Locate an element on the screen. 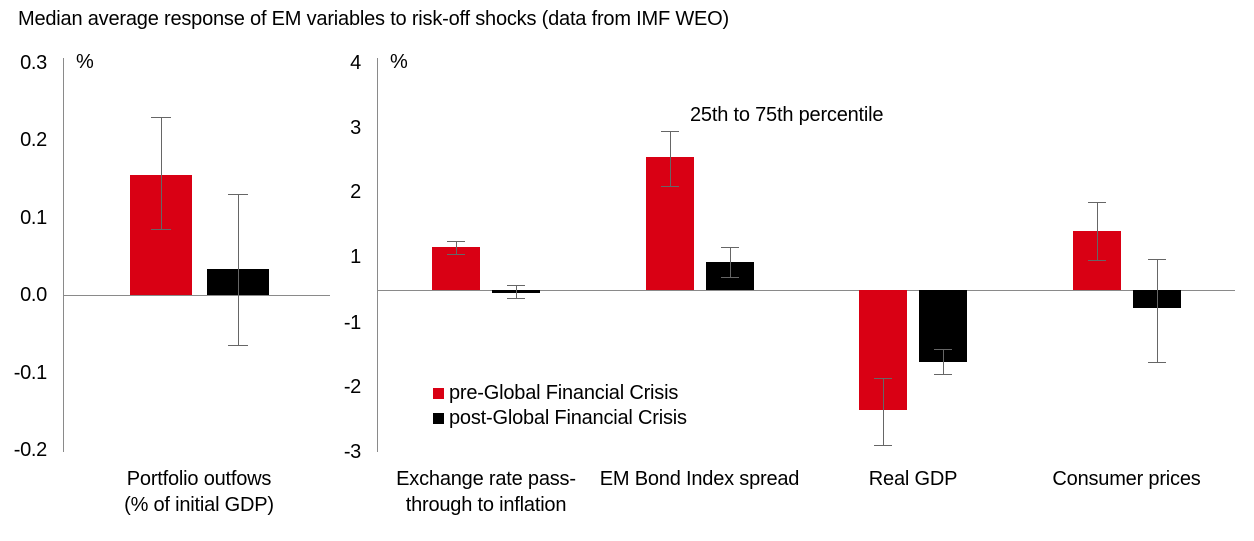 This screenshot has width=1254, height=541. y-axis-tick-label: 4 is located at coordinates (355, 62).